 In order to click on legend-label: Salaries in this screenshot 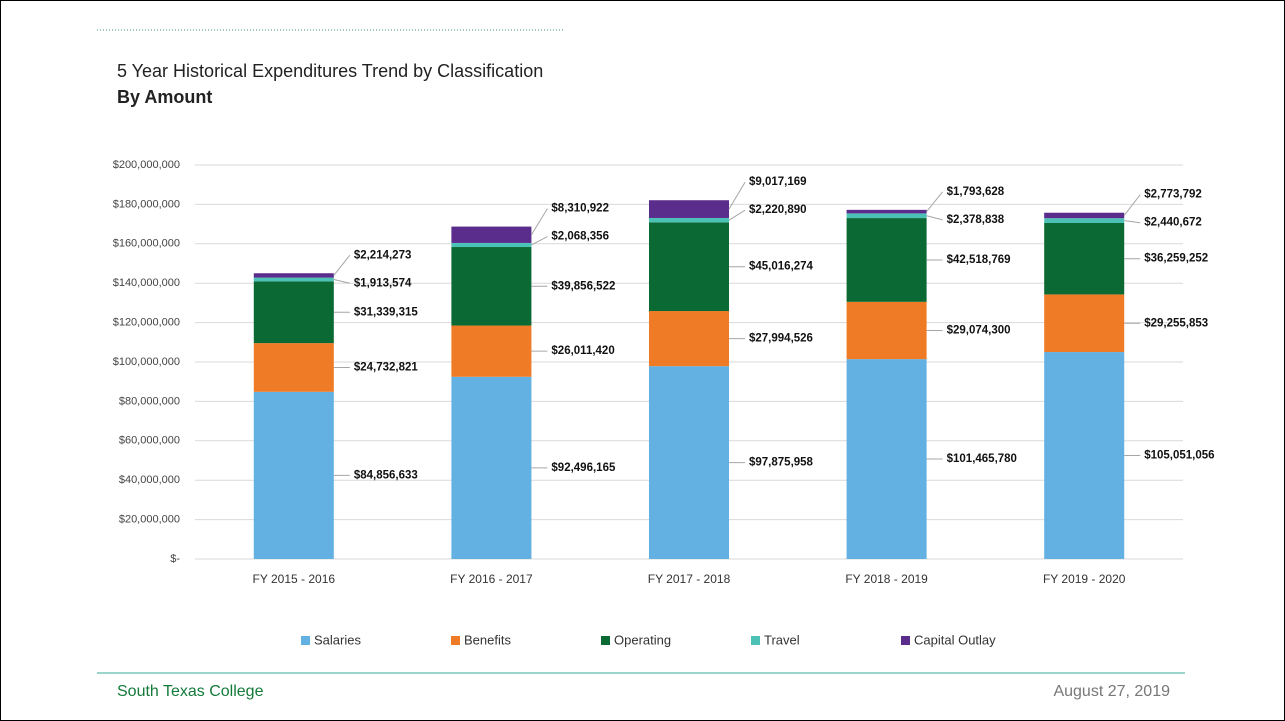, I will do `click(337, 639)`.